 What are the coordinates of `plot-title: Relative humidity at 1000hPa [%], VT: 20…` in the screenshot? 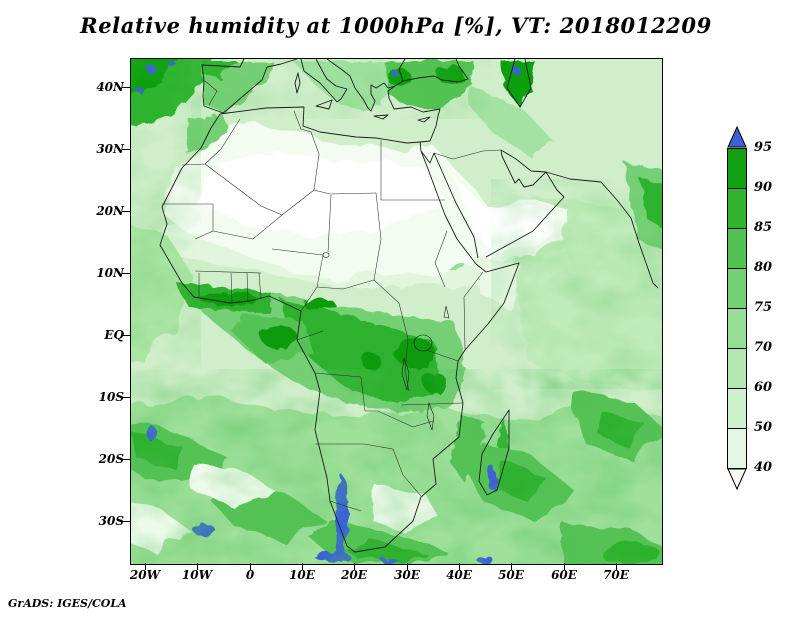 It's located at (396, 25).